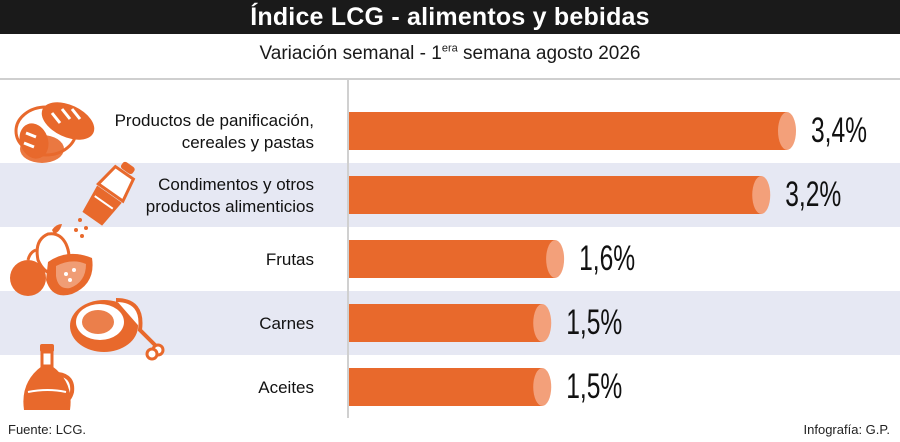  Describe the element at coordinates (449, 48) in the screenshot. I see `subtitle-superscript: era` at that location.